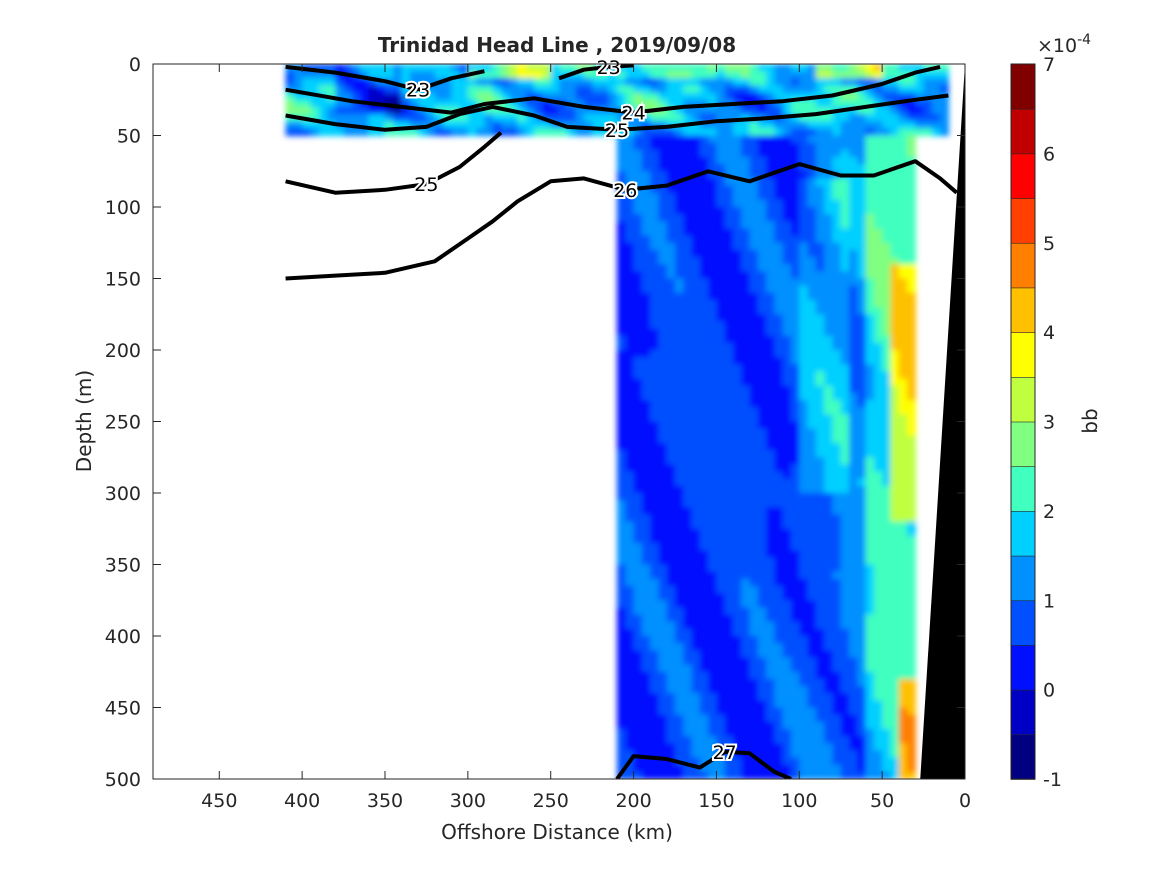 The height and width of the screenshot is (875, 1167). What do you see at coordinates (123, 709) in the screenshot?
I see `y-tick-label: 450` at bounding box center [123, 709].